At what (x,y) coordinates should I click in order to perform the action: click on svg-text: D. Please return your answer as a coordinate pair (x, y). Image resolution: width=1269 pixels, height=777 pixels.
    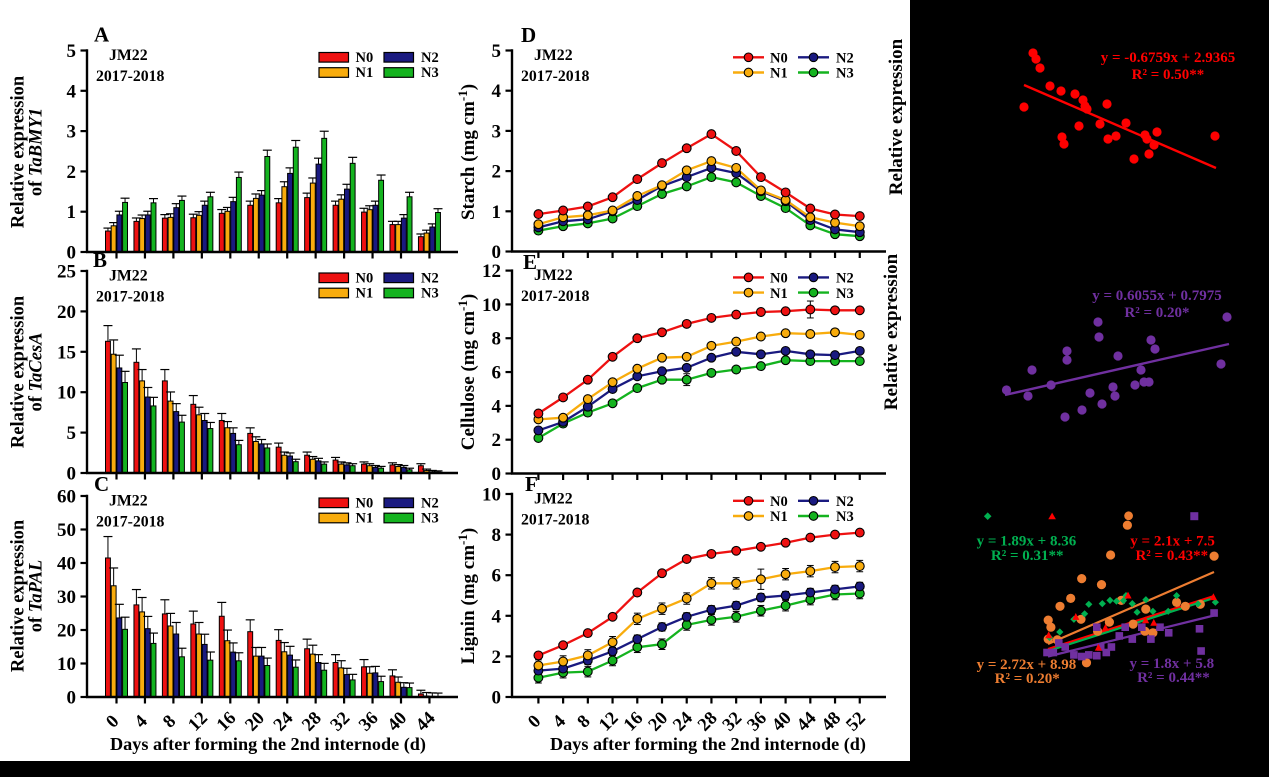
    Looking at the image, I should click on (528, 35).